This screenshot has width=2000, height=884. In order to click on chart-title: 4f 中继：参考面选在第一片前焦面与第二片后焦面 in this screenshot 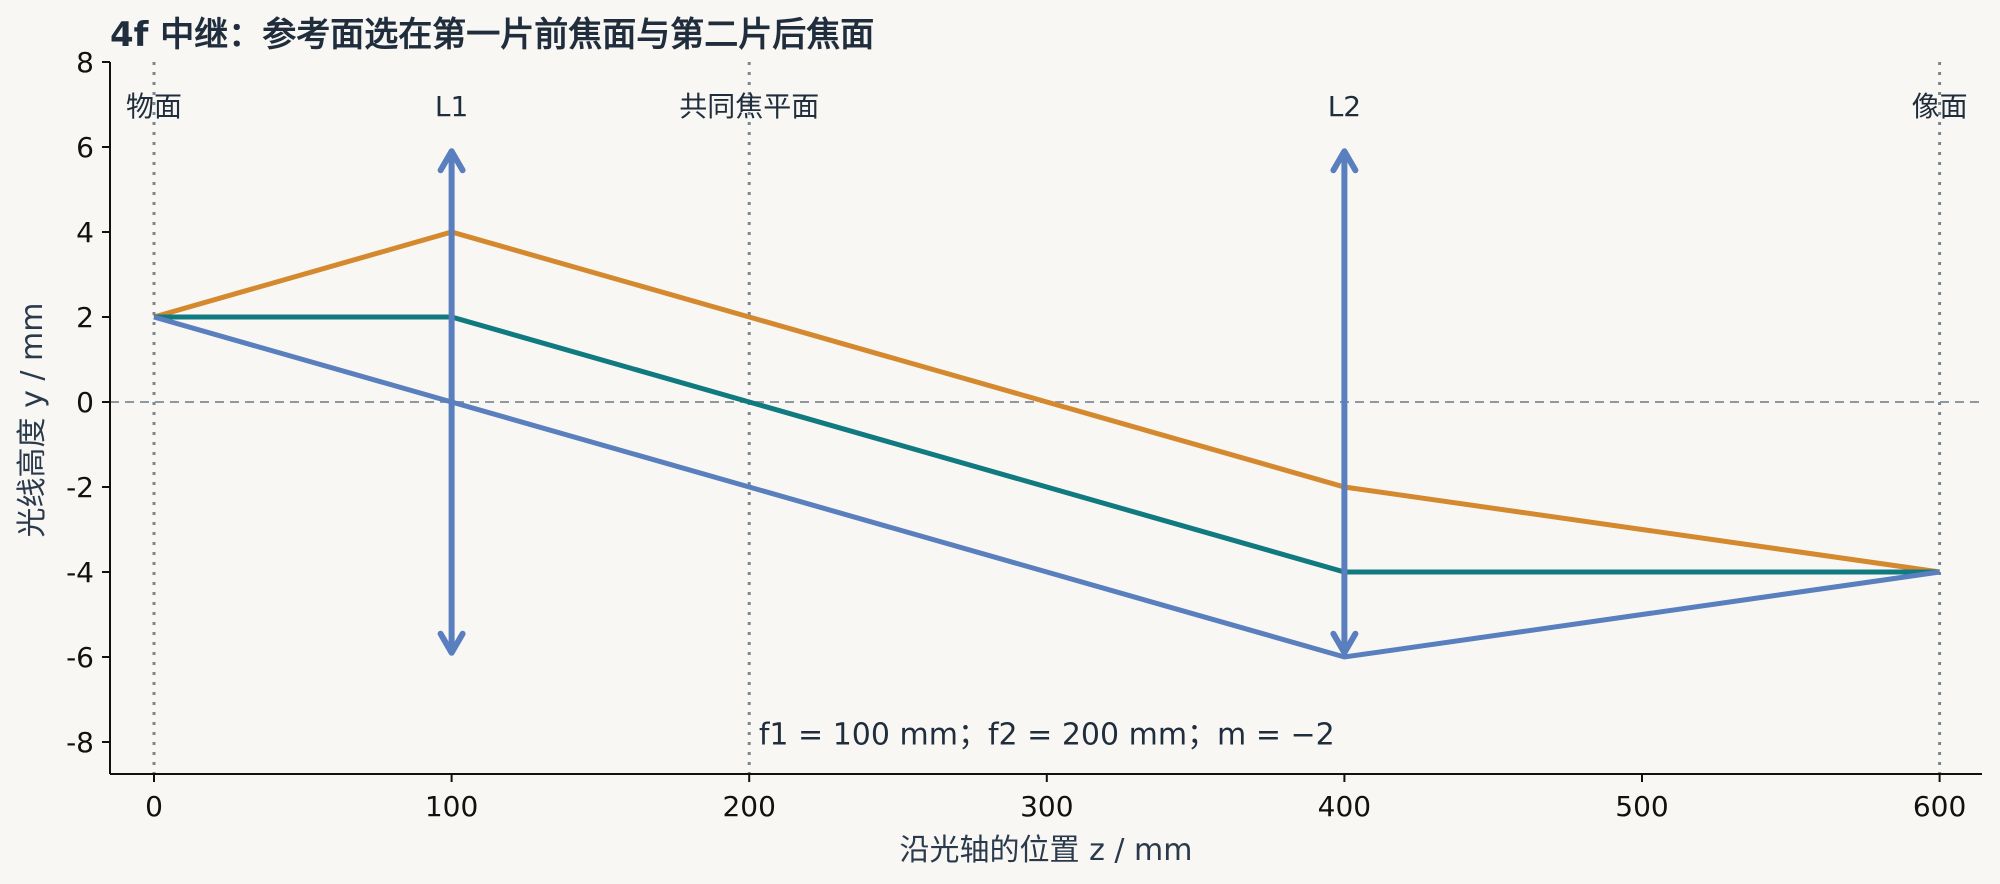, I will do `click(492, 35)`.